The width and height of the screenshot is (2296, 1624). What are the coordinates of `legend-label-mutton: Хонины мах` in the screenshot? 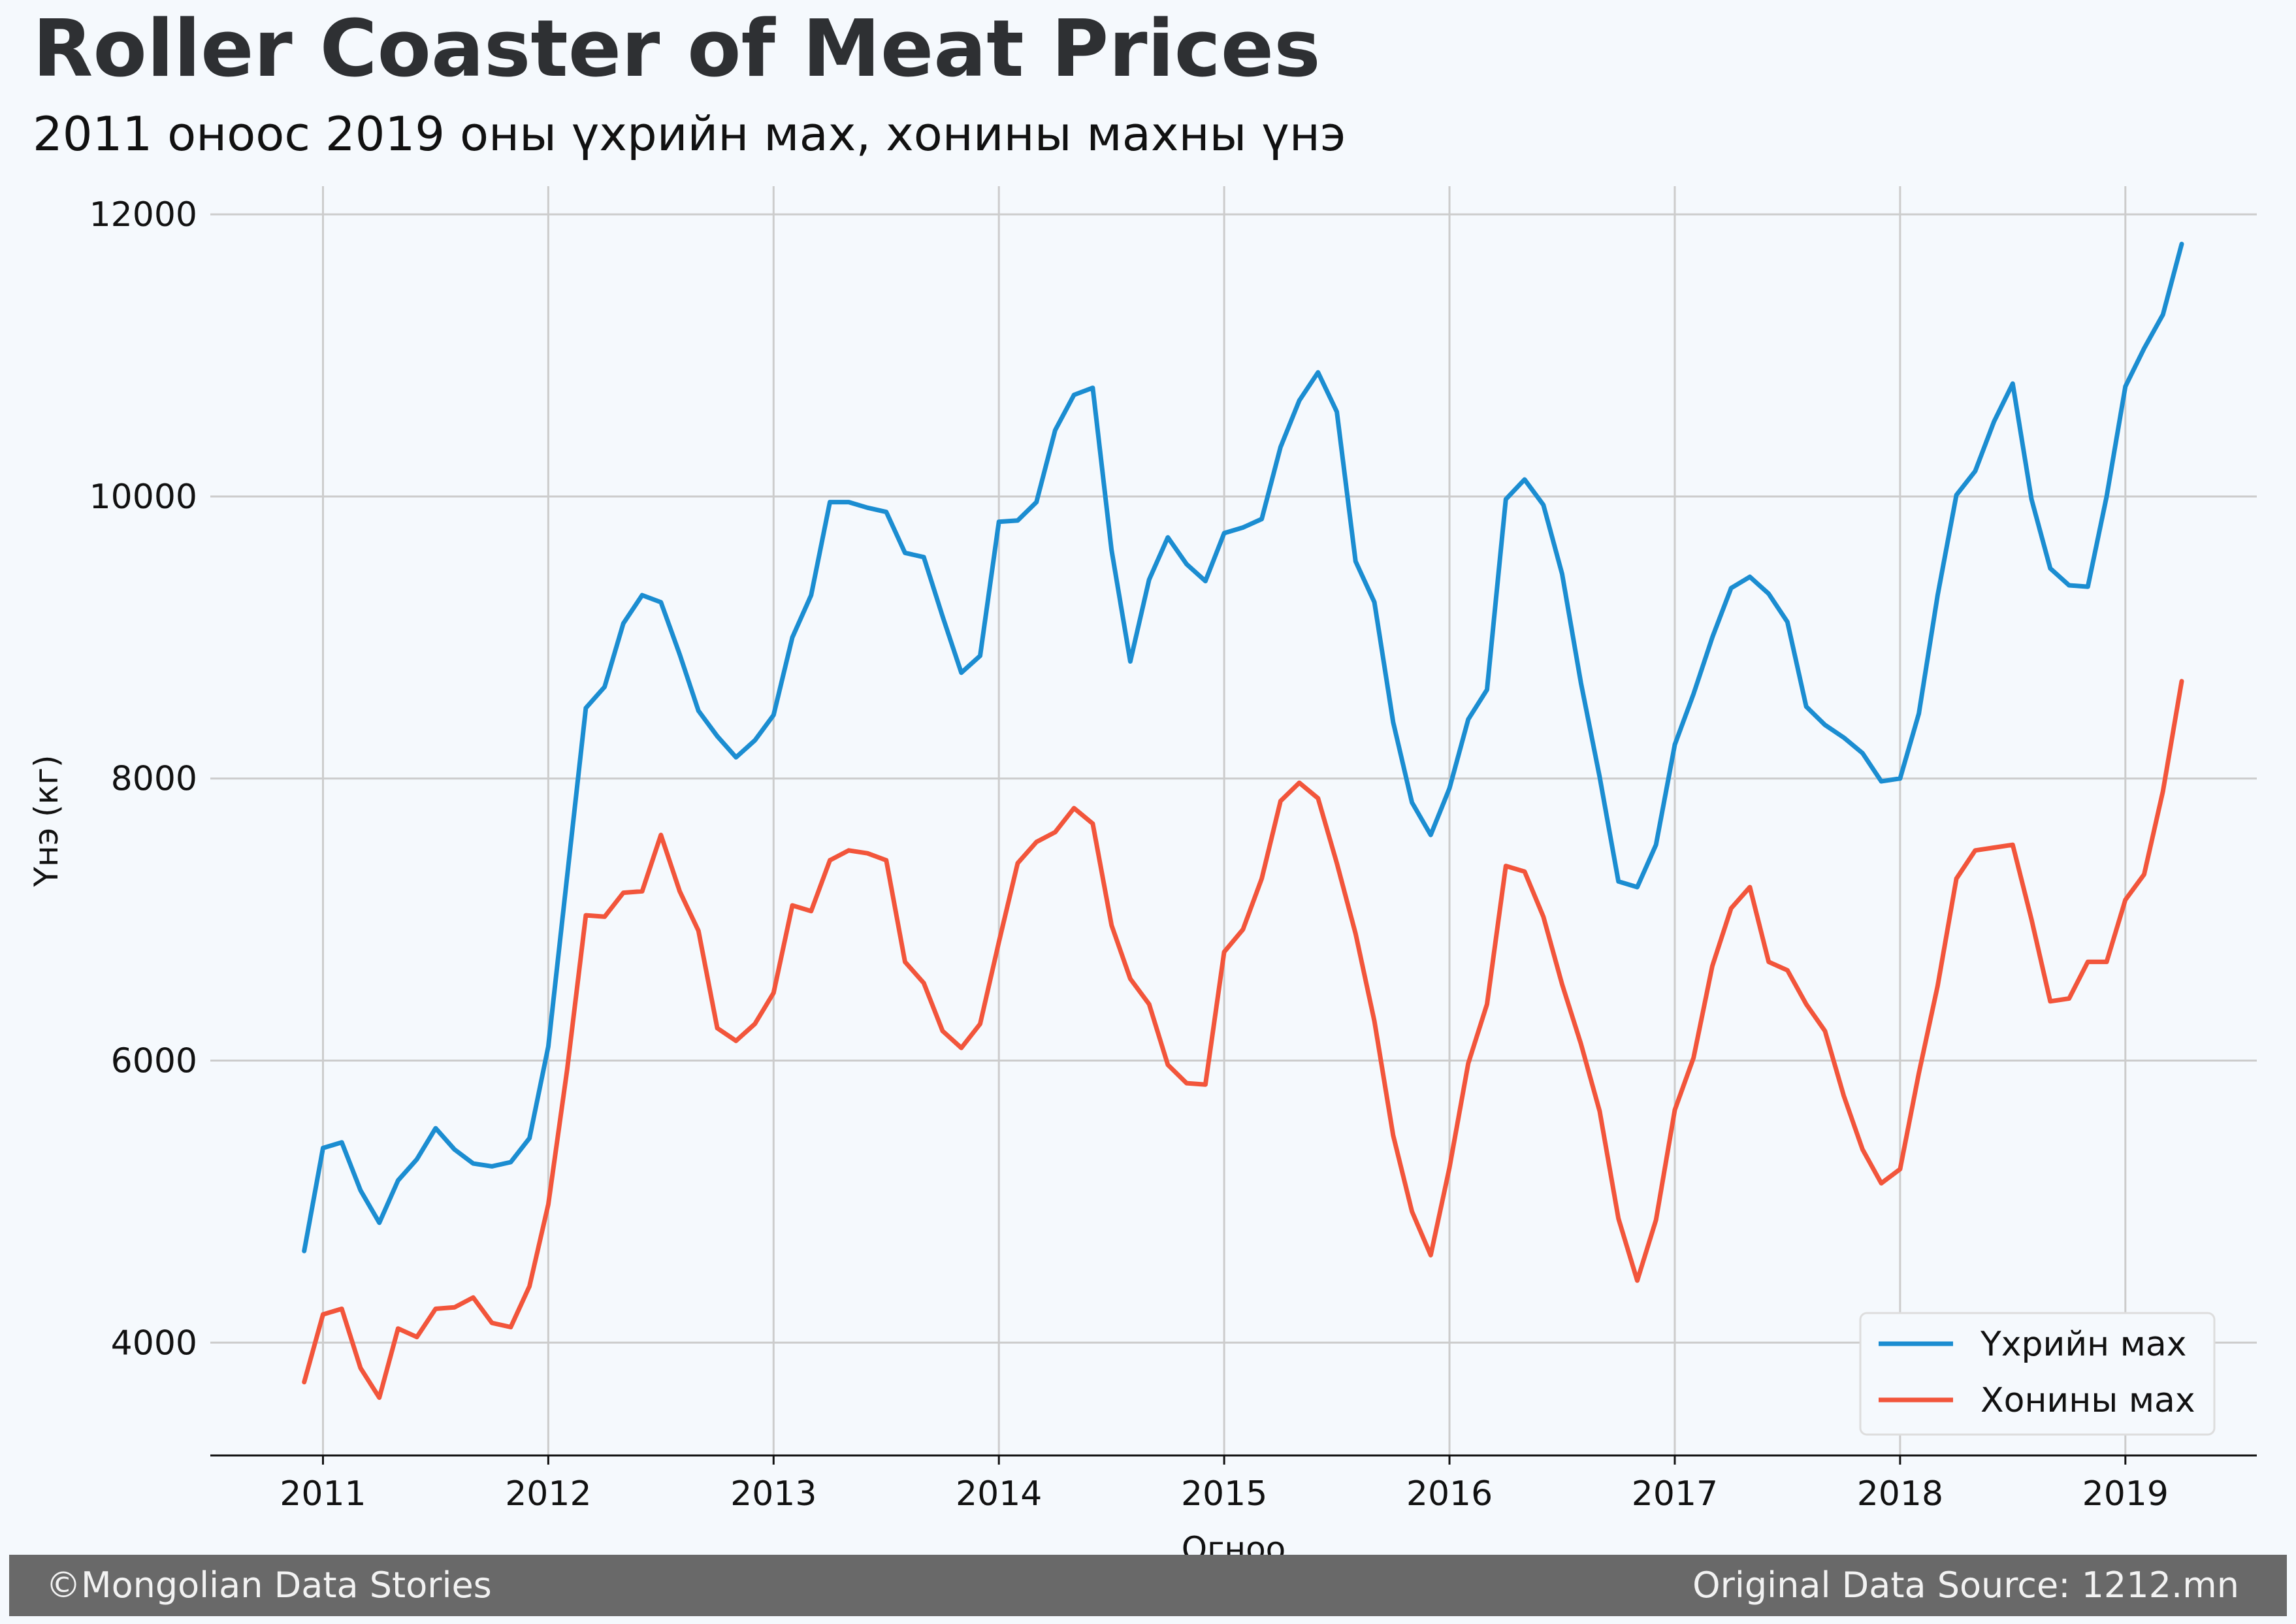 It's located at (2088, 1401).